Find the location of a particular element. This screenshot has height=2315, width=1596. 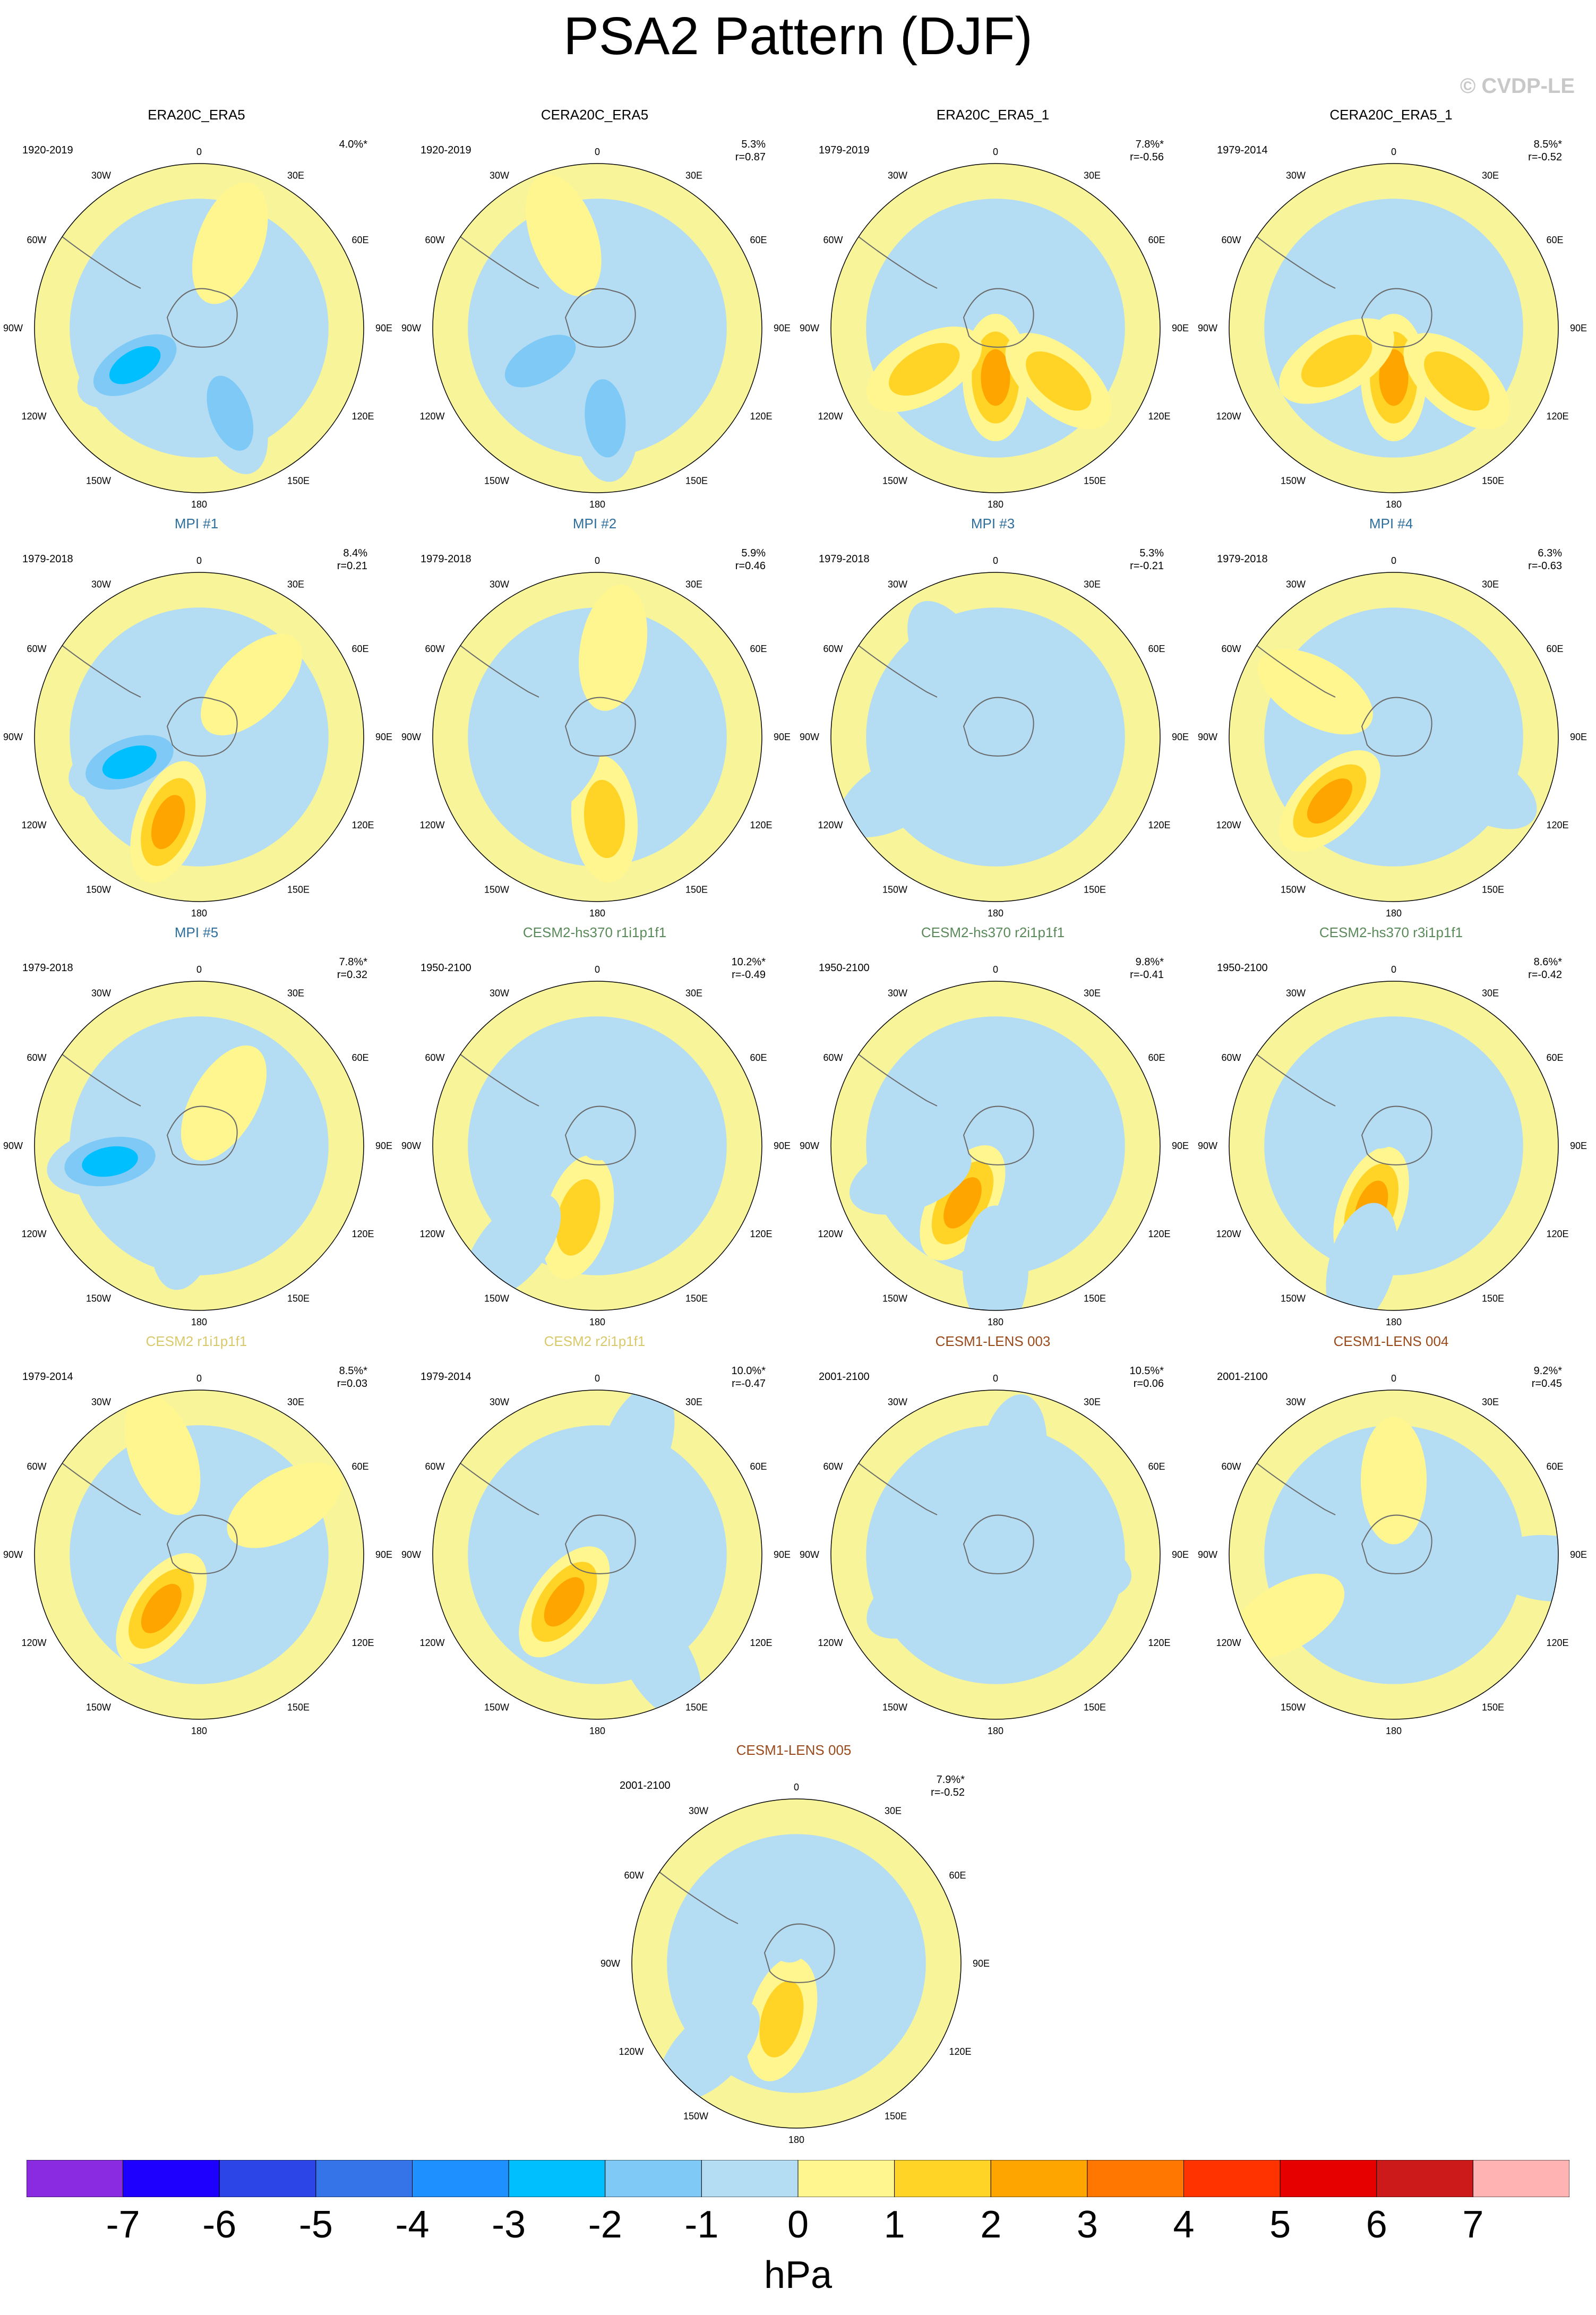

panel-variance-pct: 5.9% is located at coordinates (754, 553).